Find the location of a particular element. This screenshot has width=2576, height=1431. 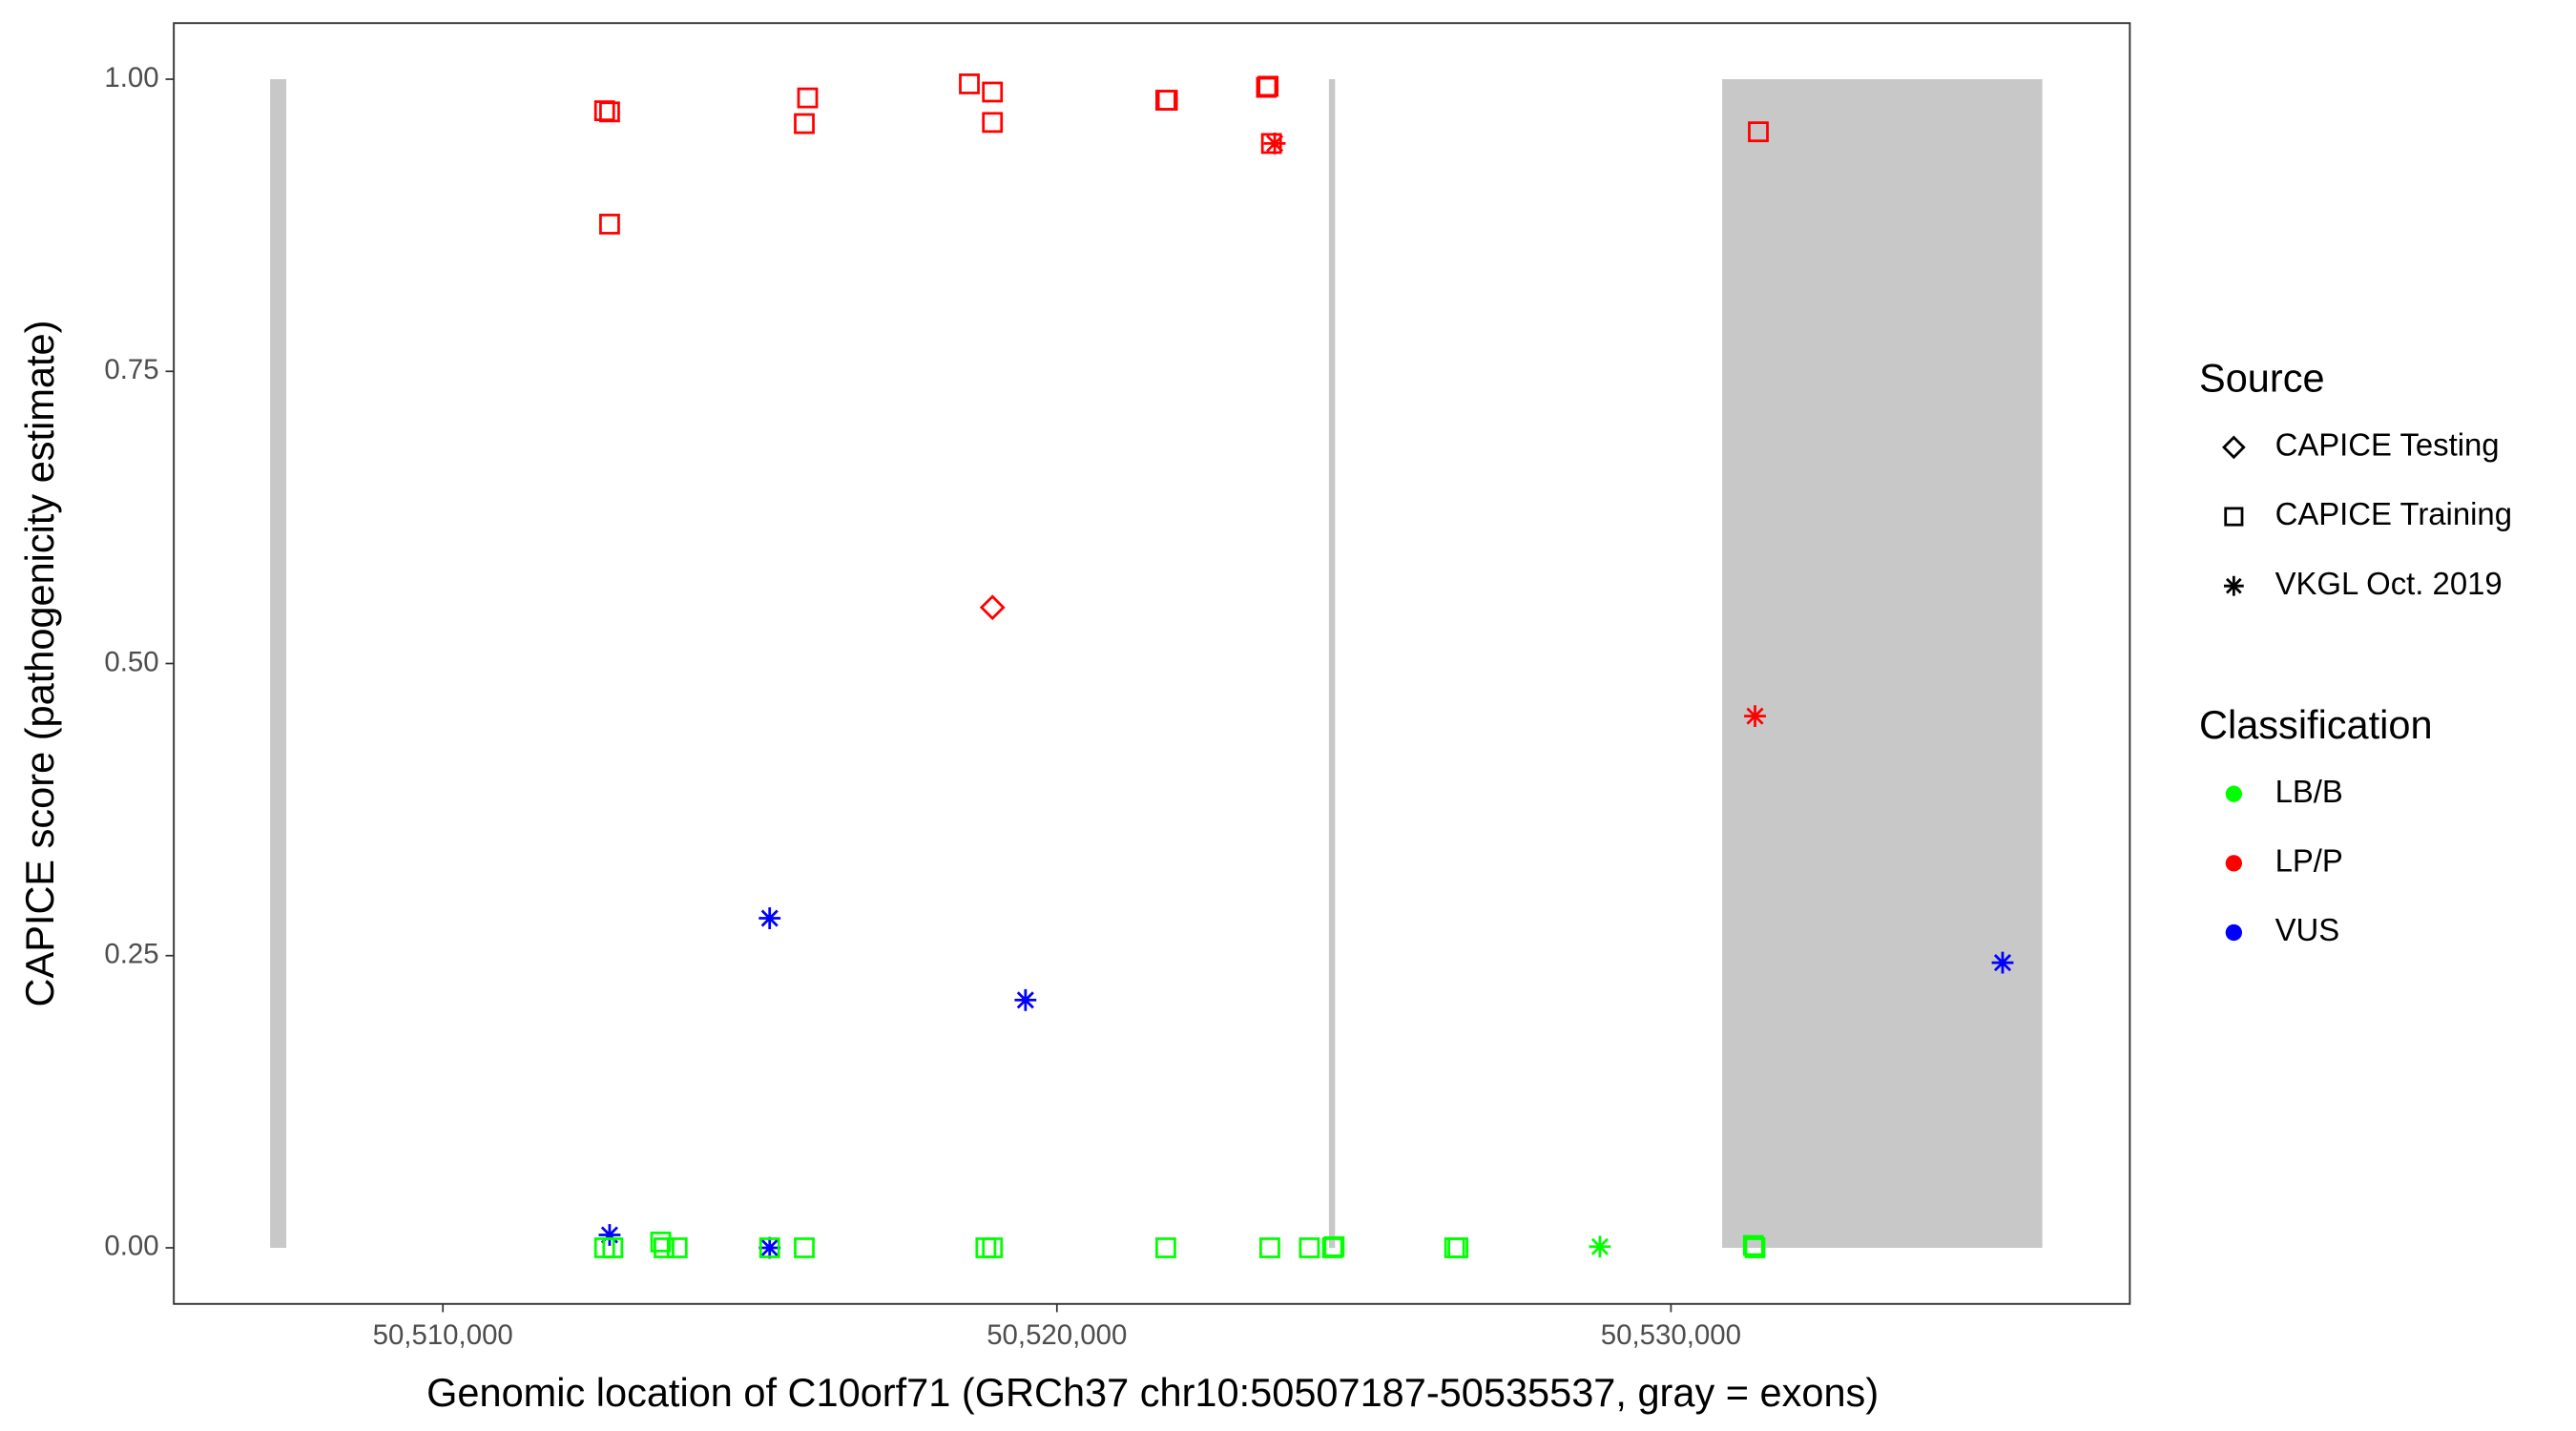

x-tick-label: 50,510,000 is located at coordinates (443, 1335).